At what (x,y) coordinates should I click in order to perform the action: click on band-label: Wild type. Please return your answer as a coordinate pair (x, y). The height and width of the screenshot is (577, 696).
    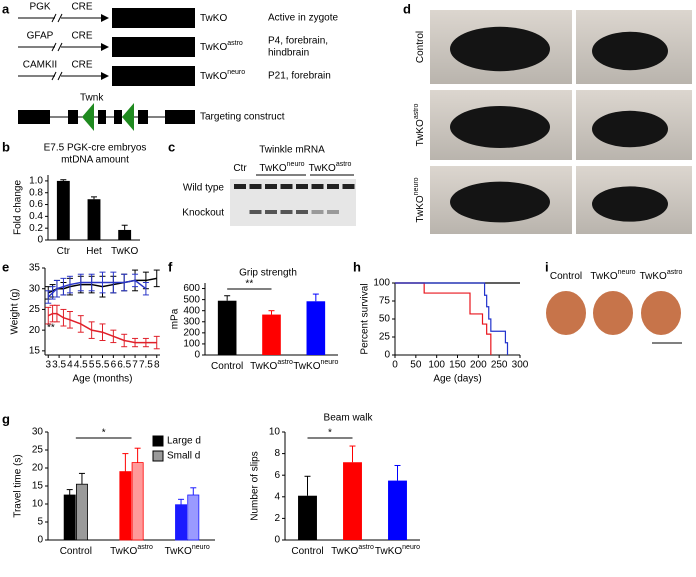
    Looking at the image, I should click on (204, 188).